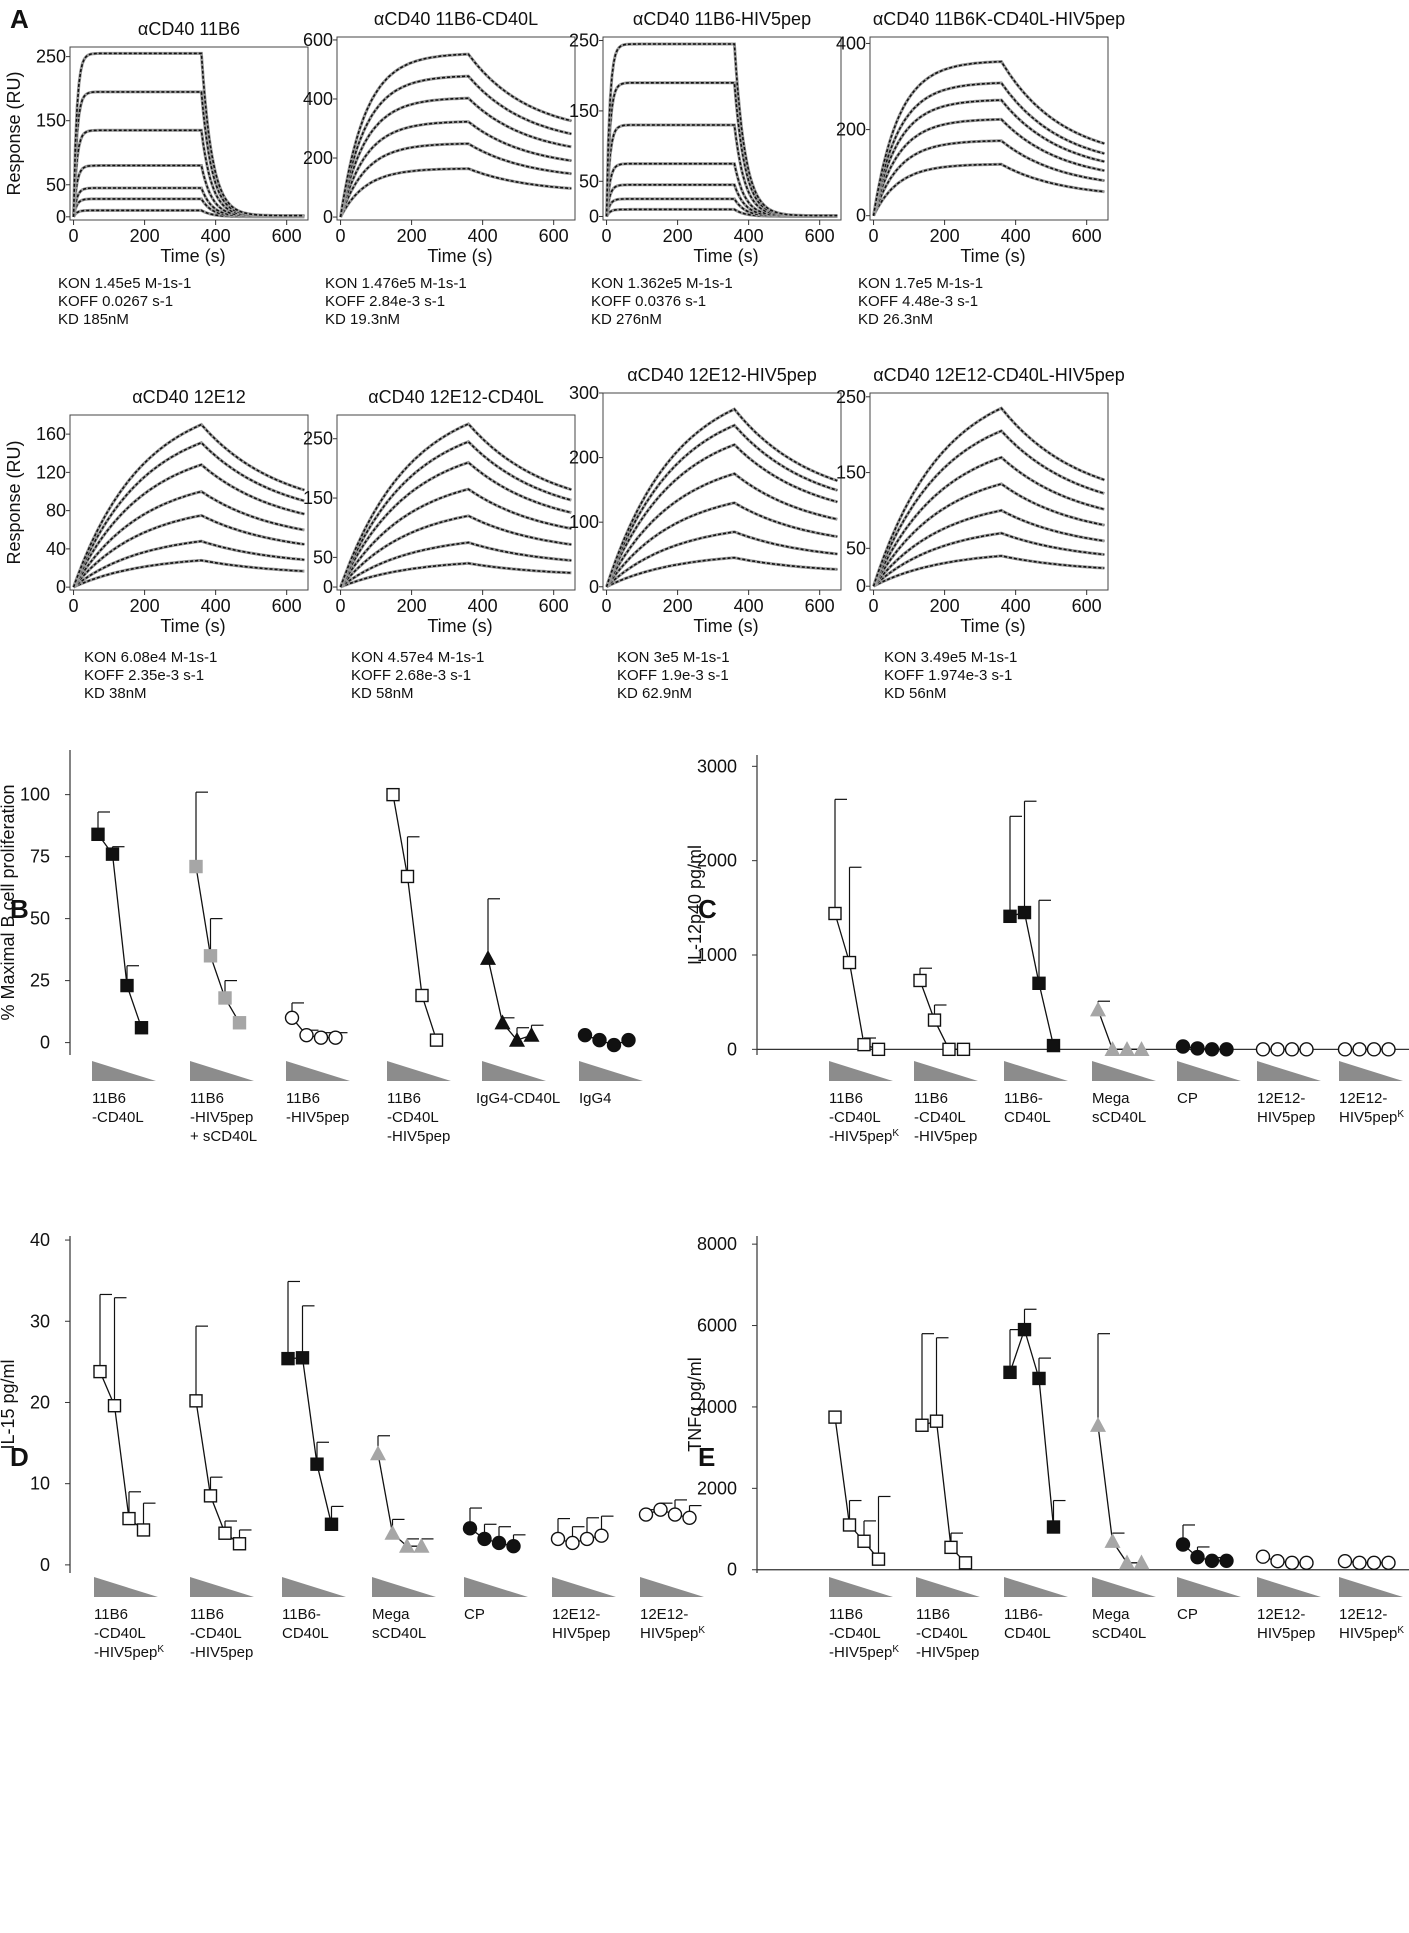 The height and width of the screenshot is (1933, 1409). What do you see at coordinates (518, 1002) in the screenshot?
I see `series-group: IgG4-CD40L` at bounding box center [518, 1002].